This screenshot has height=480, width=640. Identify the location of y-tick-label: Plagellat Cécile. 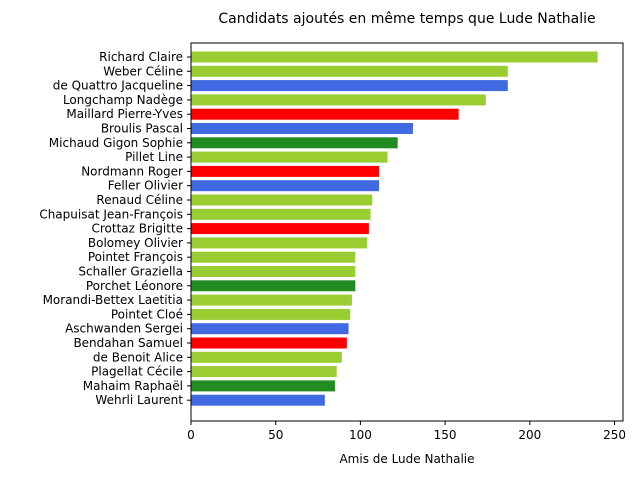
(137, 372).